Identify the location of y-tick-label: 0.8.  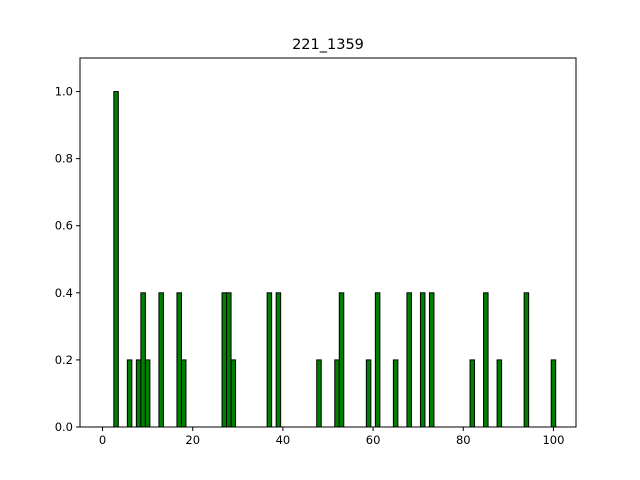
(64, 159).